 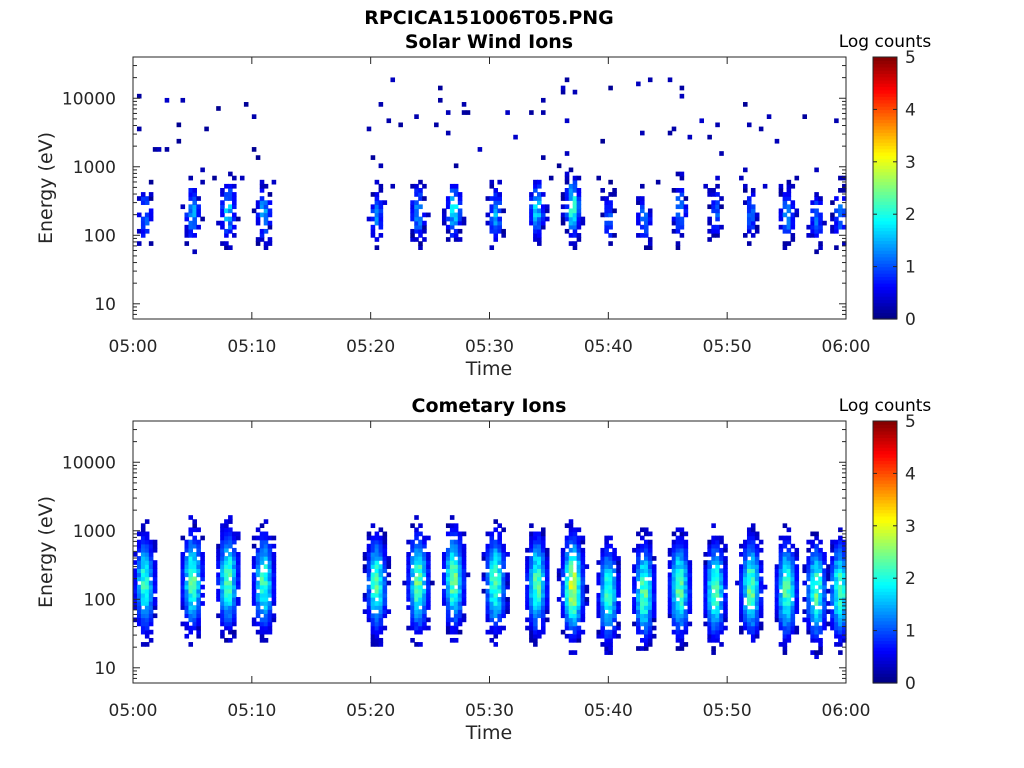 What do you see at coordinates (727, 347) in the screenshot?
I see `x-tick-label: 05:50` at bounding box center [727, 347].